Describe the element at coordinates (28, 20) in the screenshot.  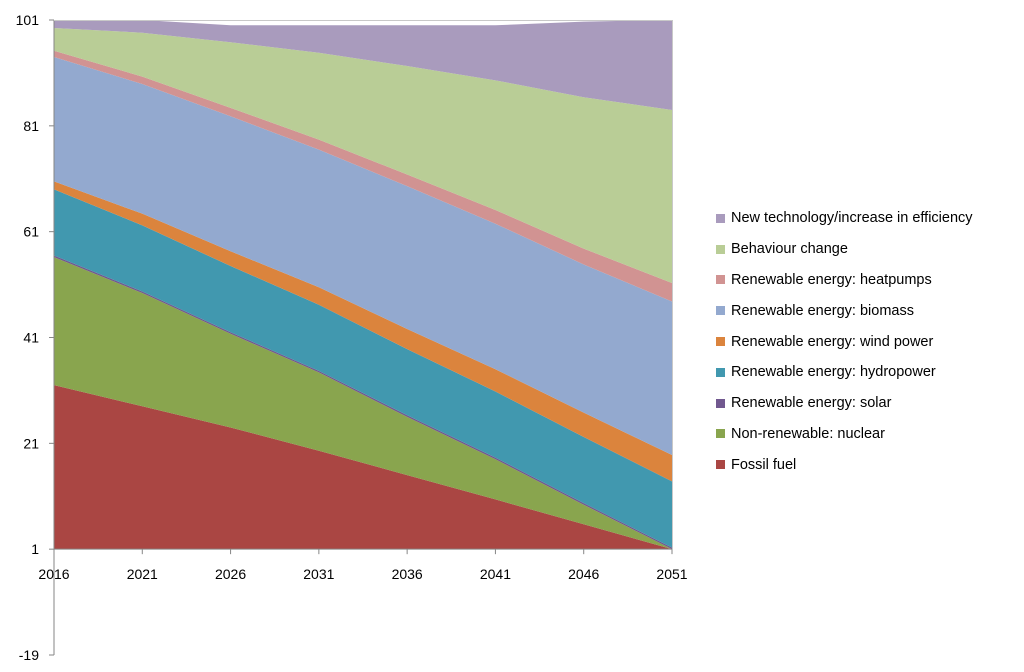
I see `y-tick-label: 101` at that location.